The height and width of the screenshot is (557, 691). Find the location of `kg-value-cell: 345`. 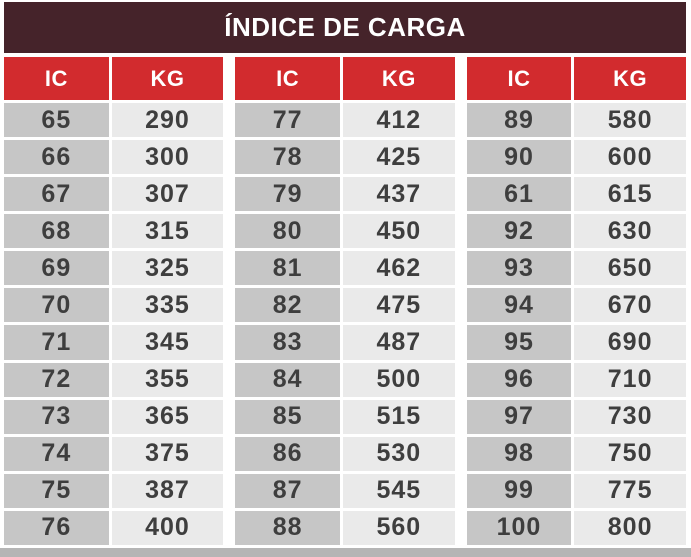

kg-value-cell: 345 is located at coordinates (167, 342).